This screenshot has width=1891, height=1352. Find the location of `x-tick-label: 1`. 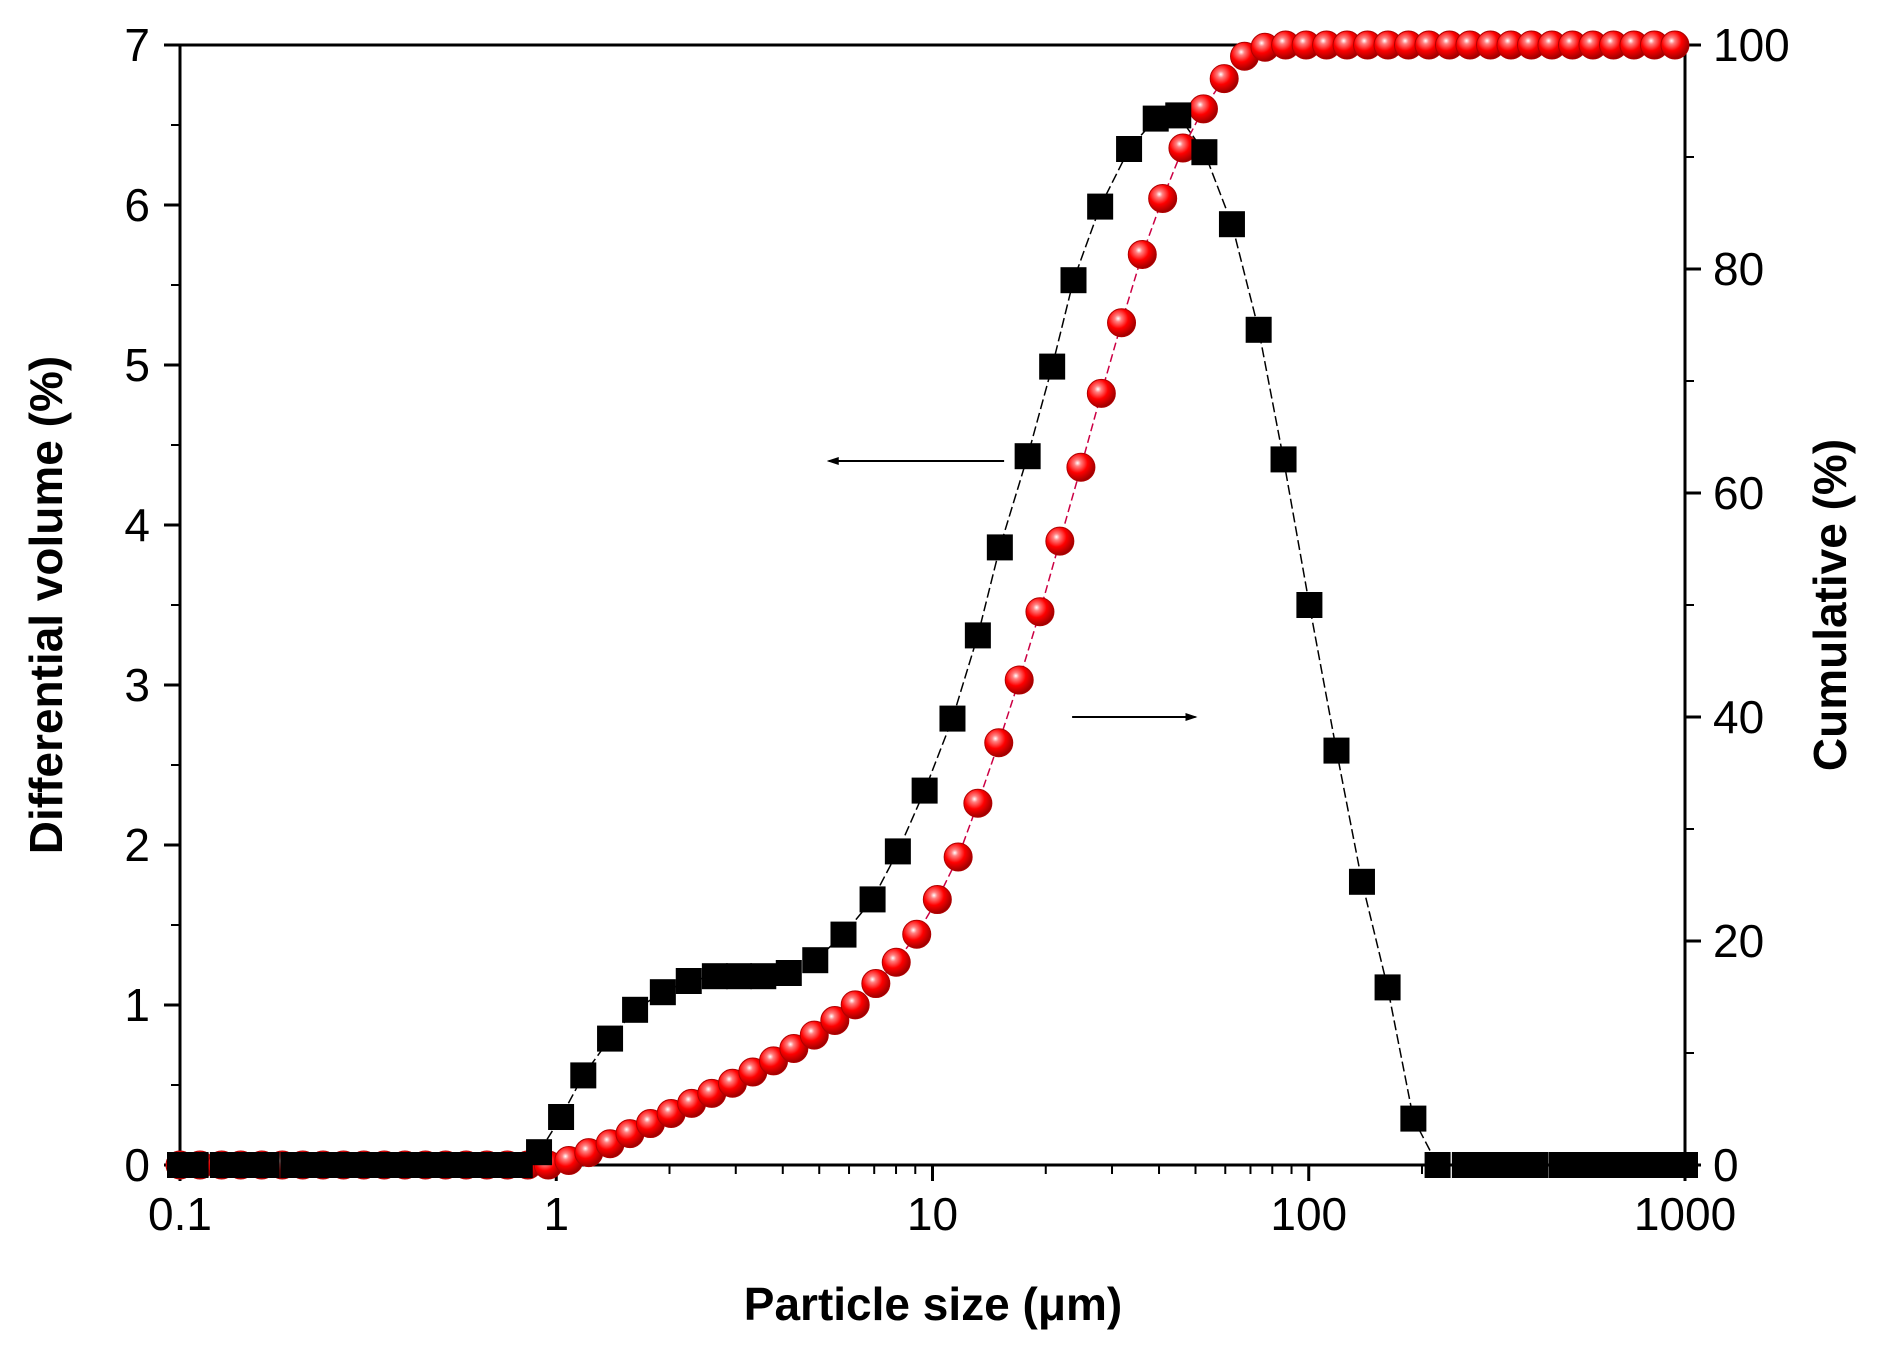

x-tick-label: 1 is located at coordinates (556, 1214).